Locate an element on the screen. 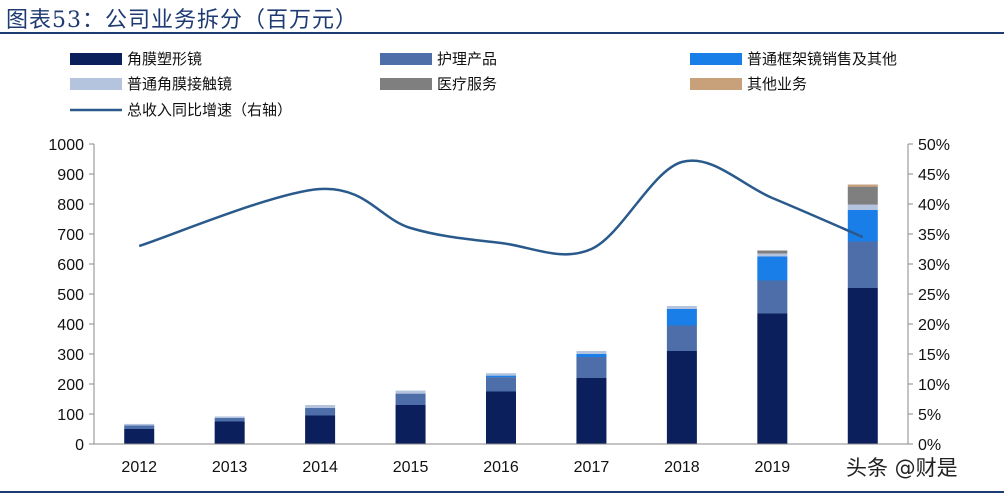 The image size is (1004, 498). x-tick-label: 2018 is located at coordinates (682, 467).